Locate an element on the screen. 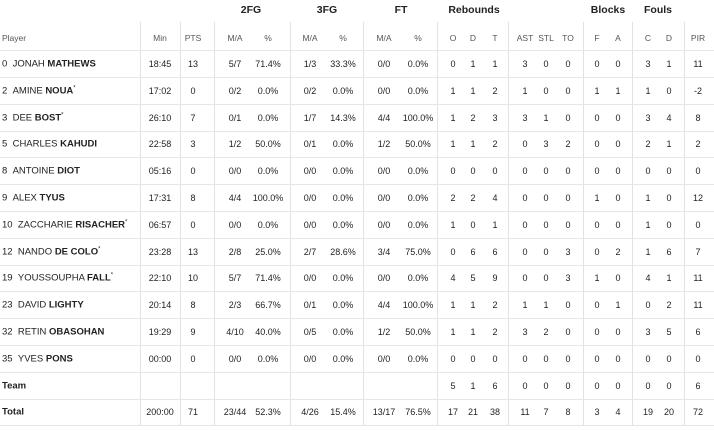 This screenshot has width=714, height=431. stat-cell: 5/7 is located at coordinates (235, 278).